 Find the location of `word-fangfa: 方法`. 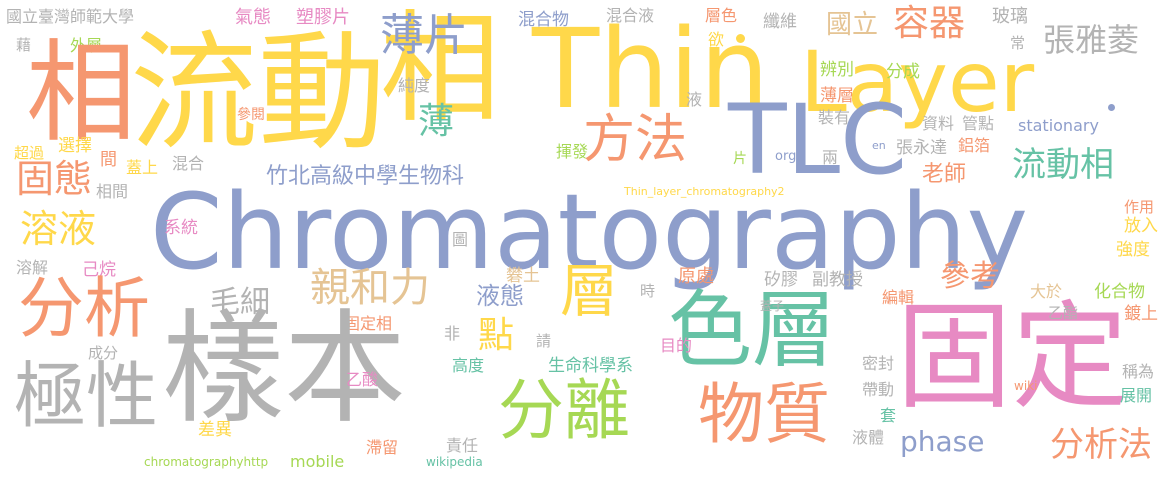

word-fangfa: 方法 is located at coordinates (635, 140).